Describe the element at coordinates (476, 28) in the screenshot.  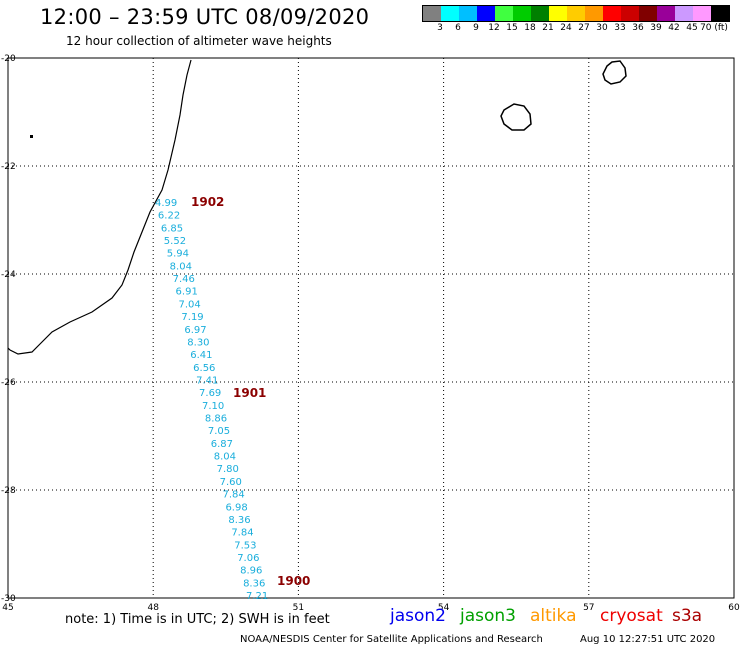
I see `colorbar-label: 9` at that location.